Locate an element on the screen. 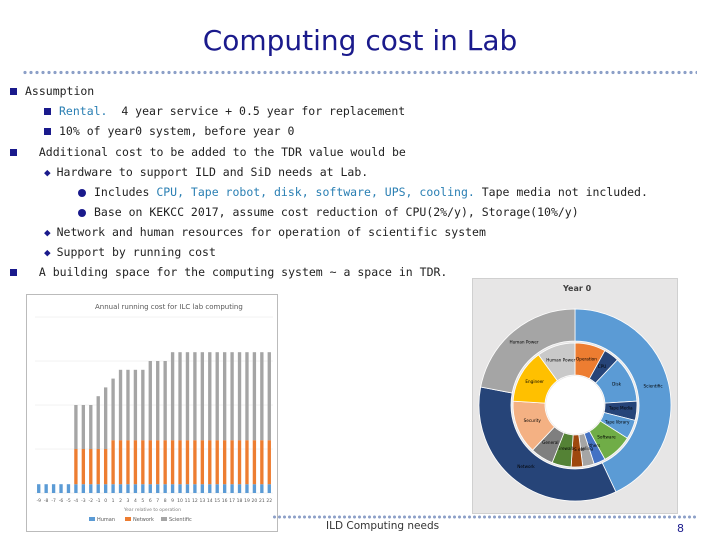 The image size is (720, 540). x-tick-label: 19 is located at coordinates (247, 501).